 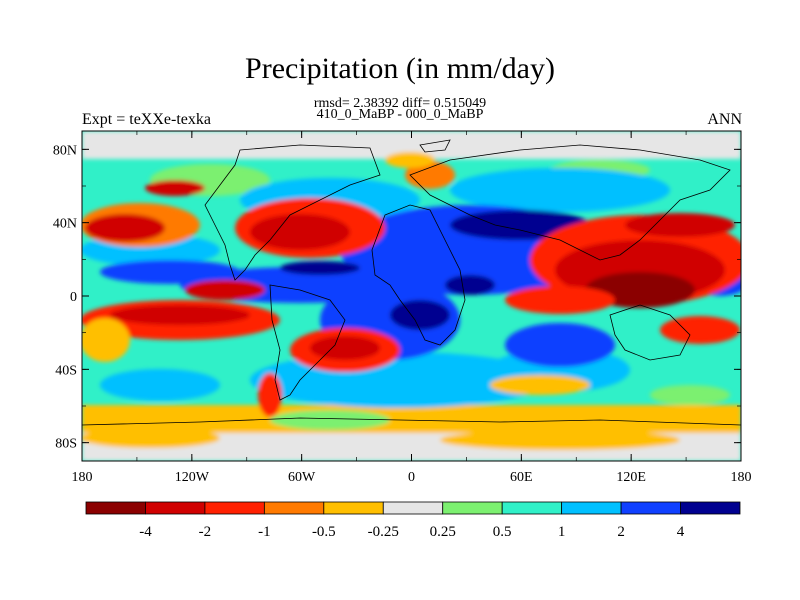 I want to click on lat-tick-label: 40S, so click(x=66, y=370).